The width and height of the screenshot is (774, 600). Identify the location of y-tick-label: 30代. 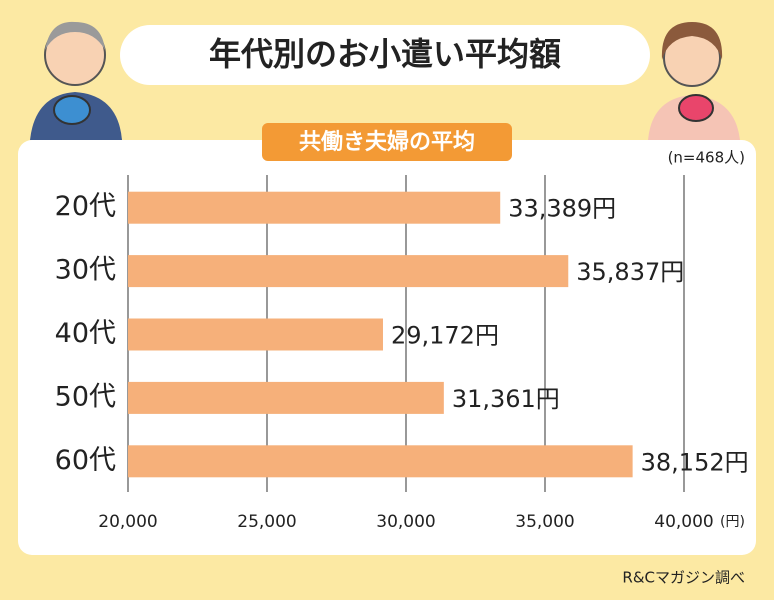
(85, 270).